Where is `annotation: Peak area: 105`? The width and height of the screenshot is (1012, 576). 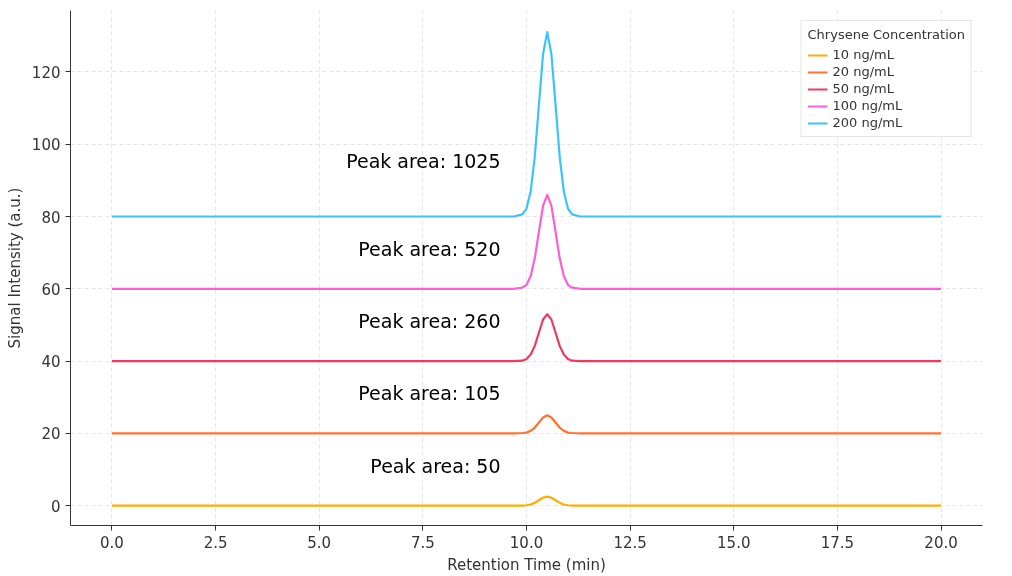 annotation: Peak area: 105 is located at coordinates (429, 393).